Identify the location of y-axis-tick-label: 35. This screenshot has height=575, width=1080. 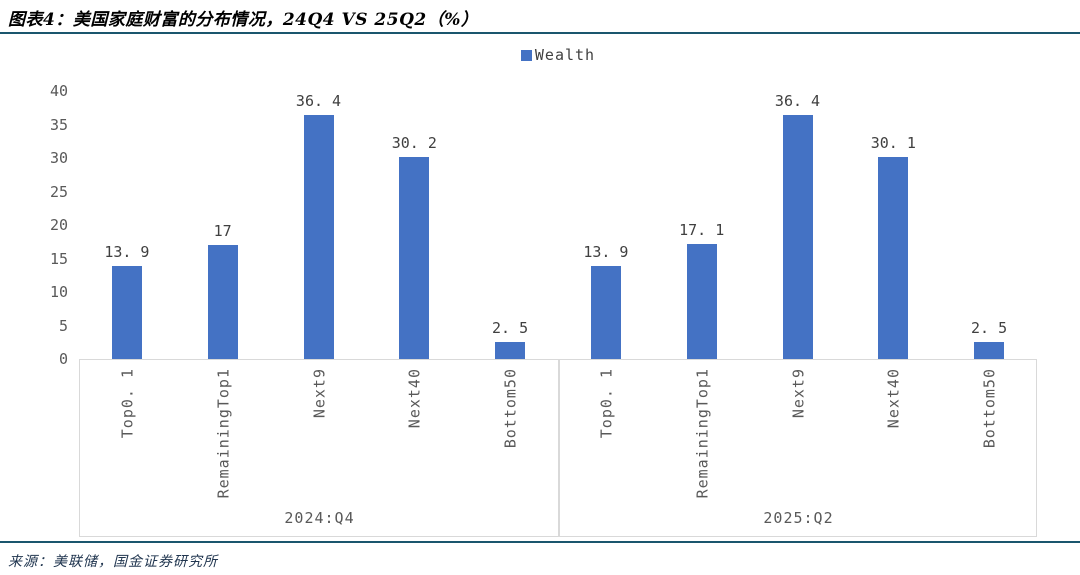
(58, 124).